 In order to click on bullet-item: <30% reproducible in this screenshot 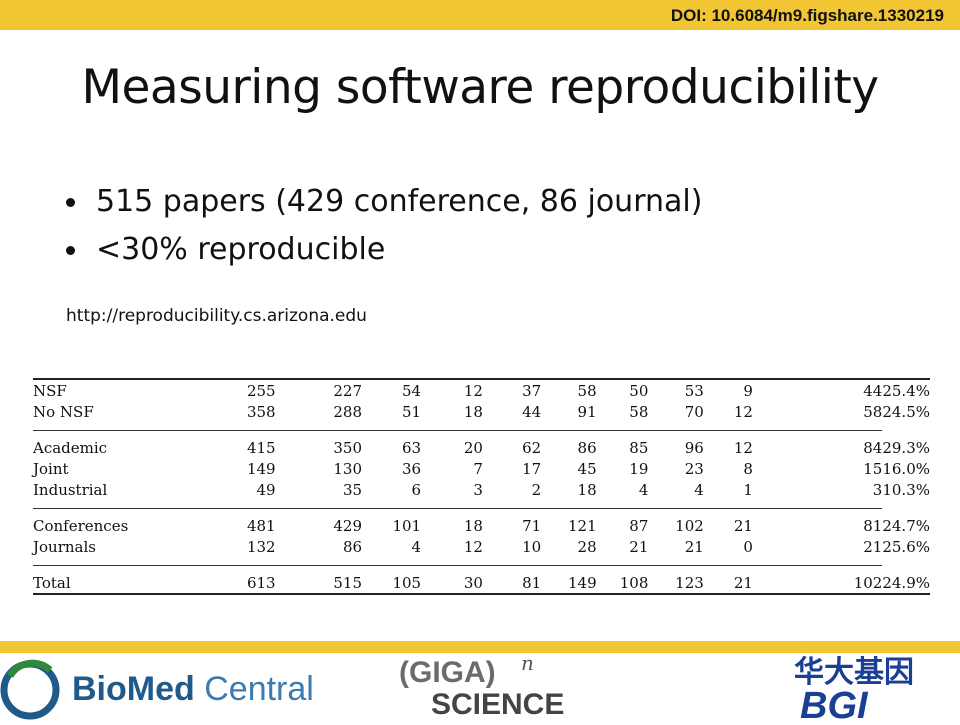, I will do `click(384, 250)`.